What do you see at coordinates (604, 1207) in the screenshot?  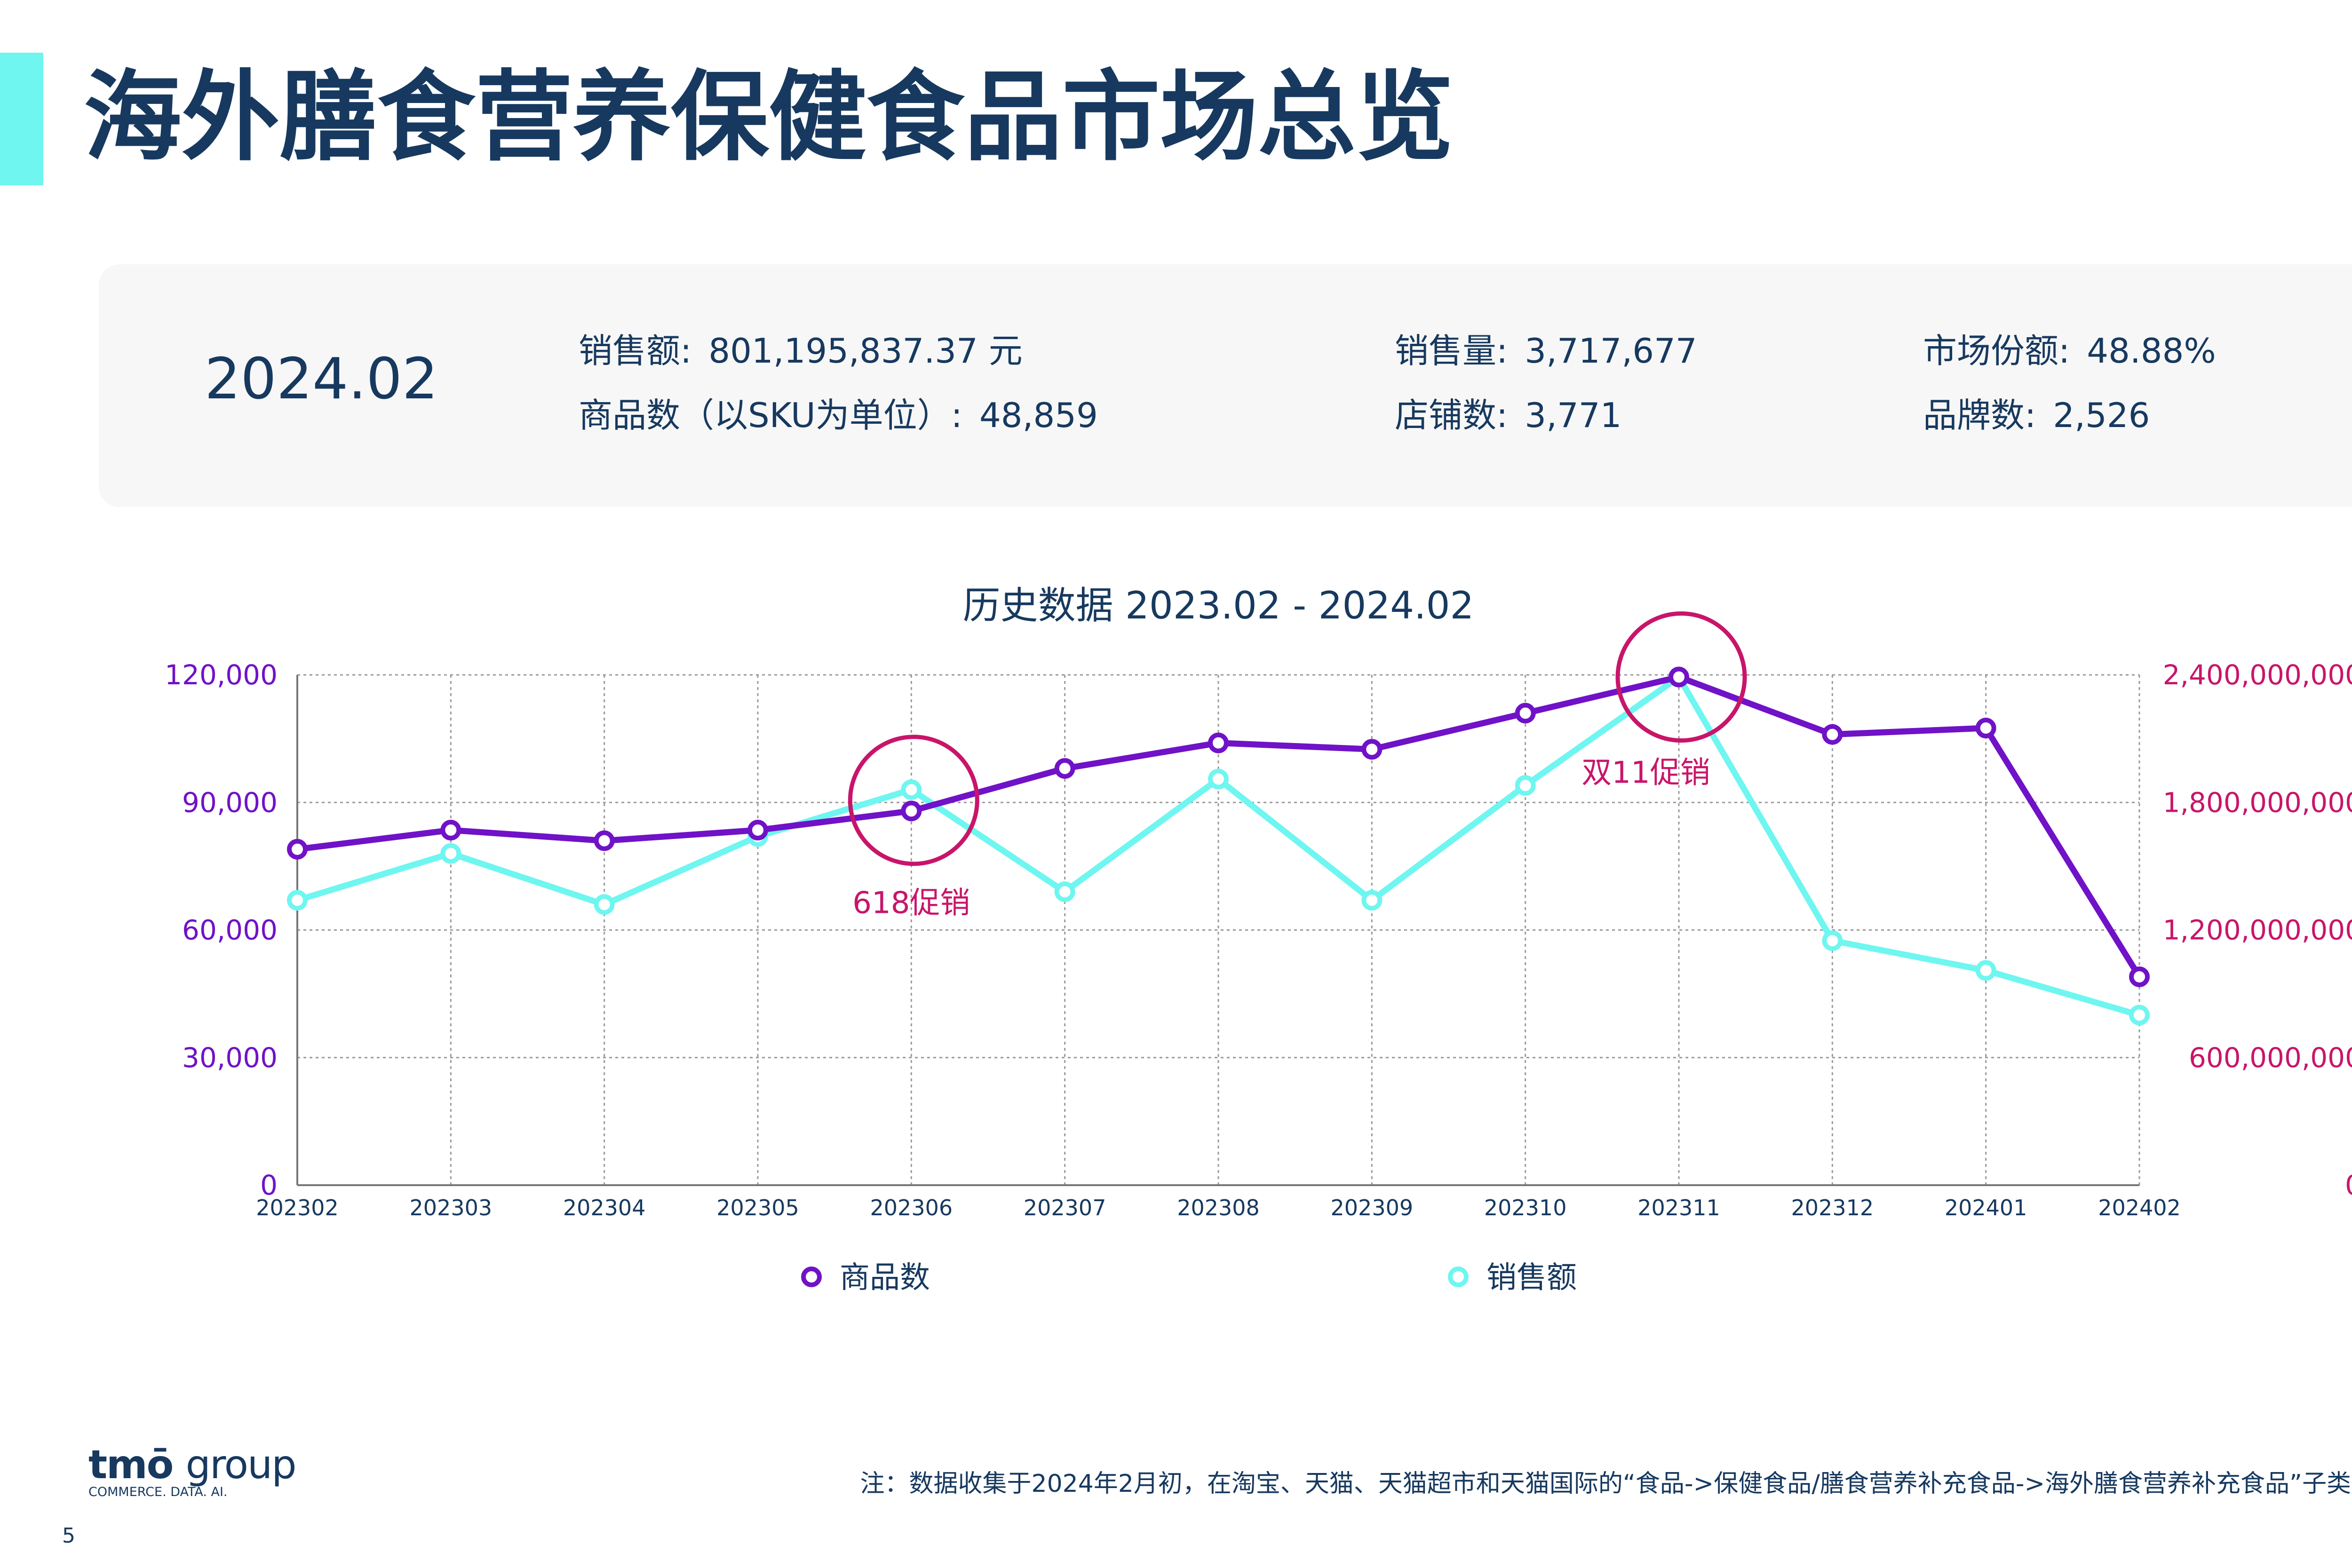 I see `x-tick-label: 202304` at bounding box center [604, 1207].